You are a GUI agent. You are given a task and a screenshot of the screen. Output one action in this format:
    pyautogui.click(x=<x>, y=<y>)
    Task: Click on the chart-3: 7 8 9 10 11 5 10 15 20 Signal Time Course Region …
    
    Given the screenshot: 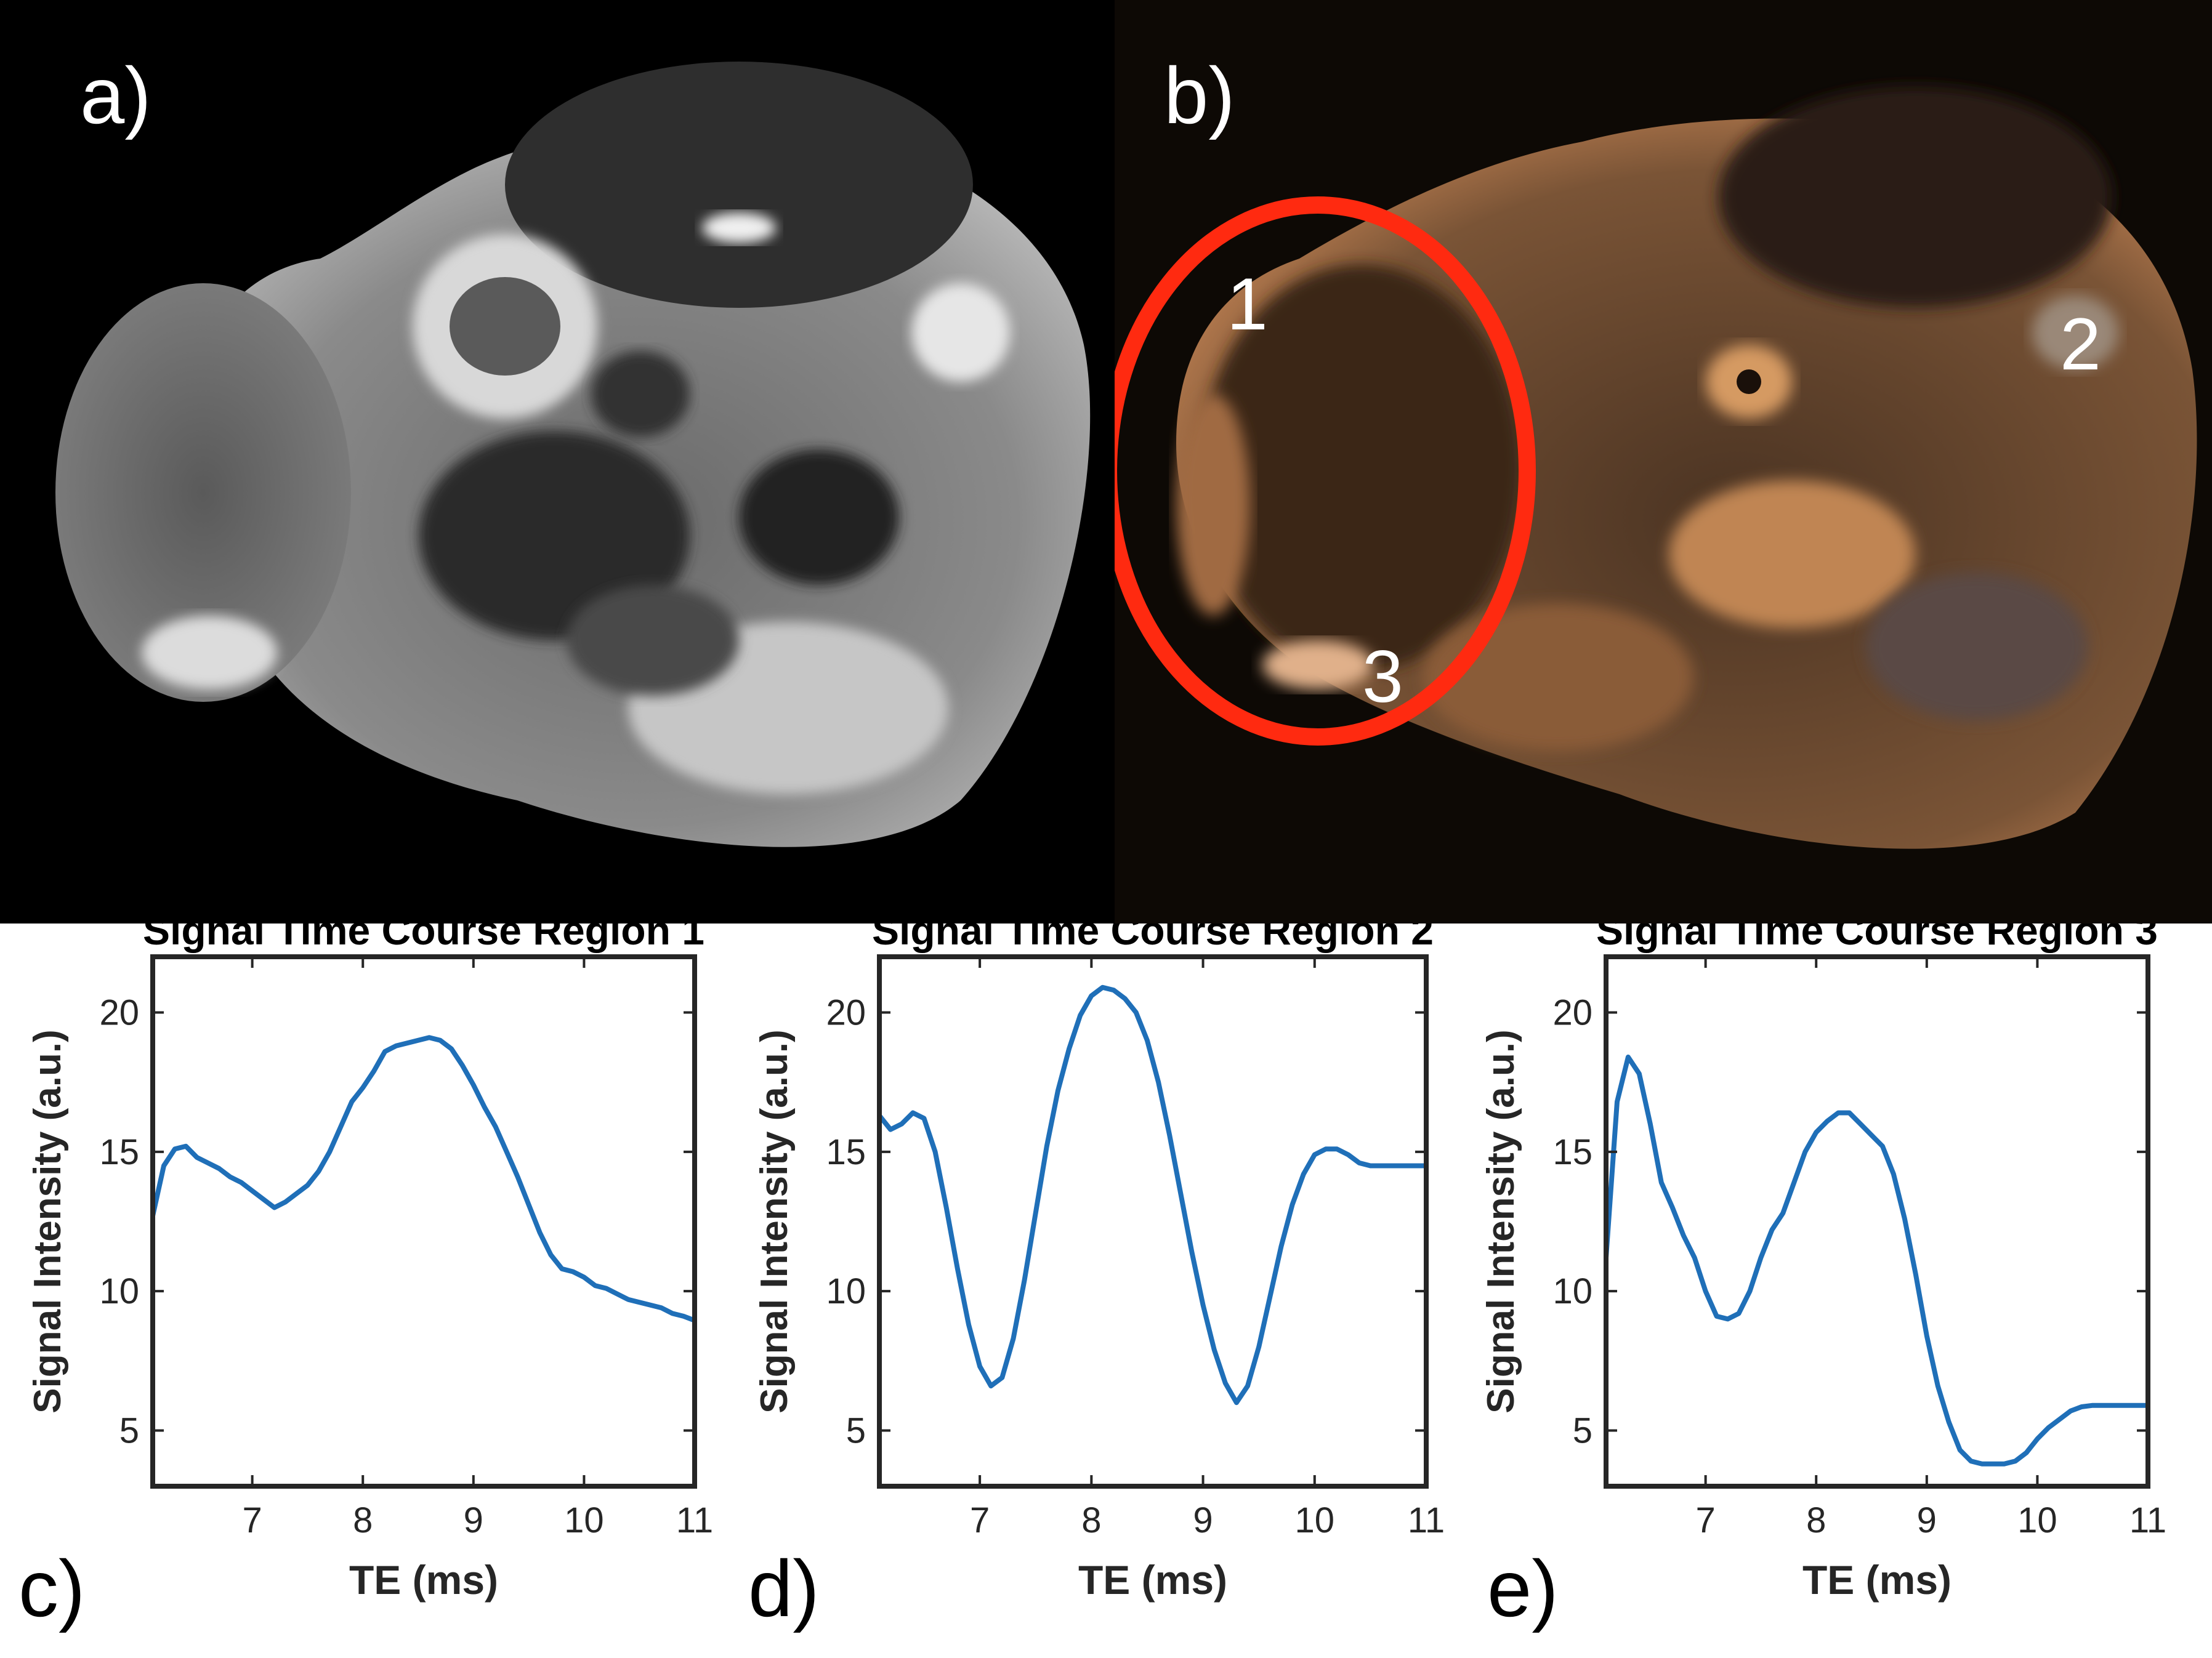 What is the action you would take?
    pyautogui.click(x=1823, y=1255)
    